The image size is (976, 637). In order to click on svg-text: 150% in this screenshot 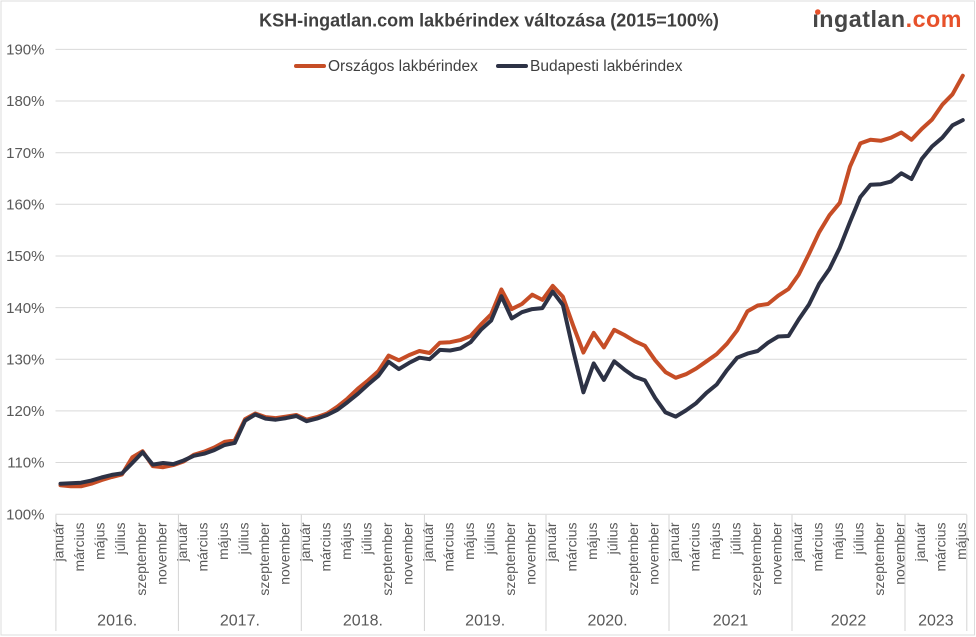, I will do `click(25, 256)`.